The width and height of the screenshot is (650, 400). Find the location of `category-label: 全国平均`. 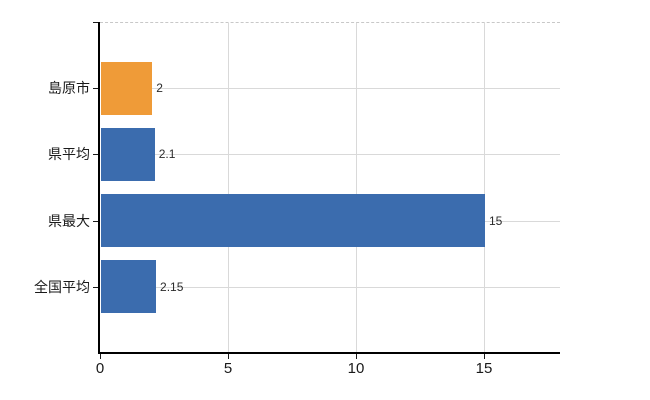

category-label: 全国平均 is located at coordinates (62, 286).